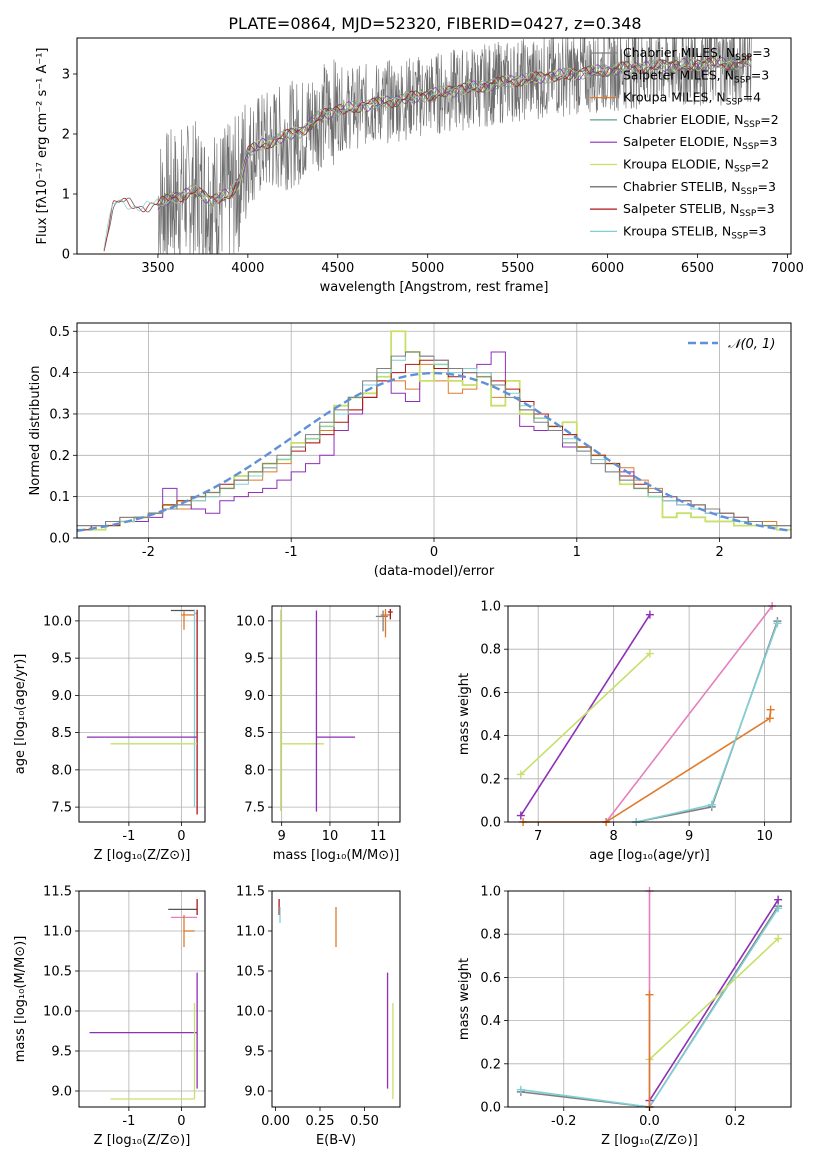 This screenshot has height=1170, width=819. I want to click on x-tick-label: 4000, so click(247, 268).